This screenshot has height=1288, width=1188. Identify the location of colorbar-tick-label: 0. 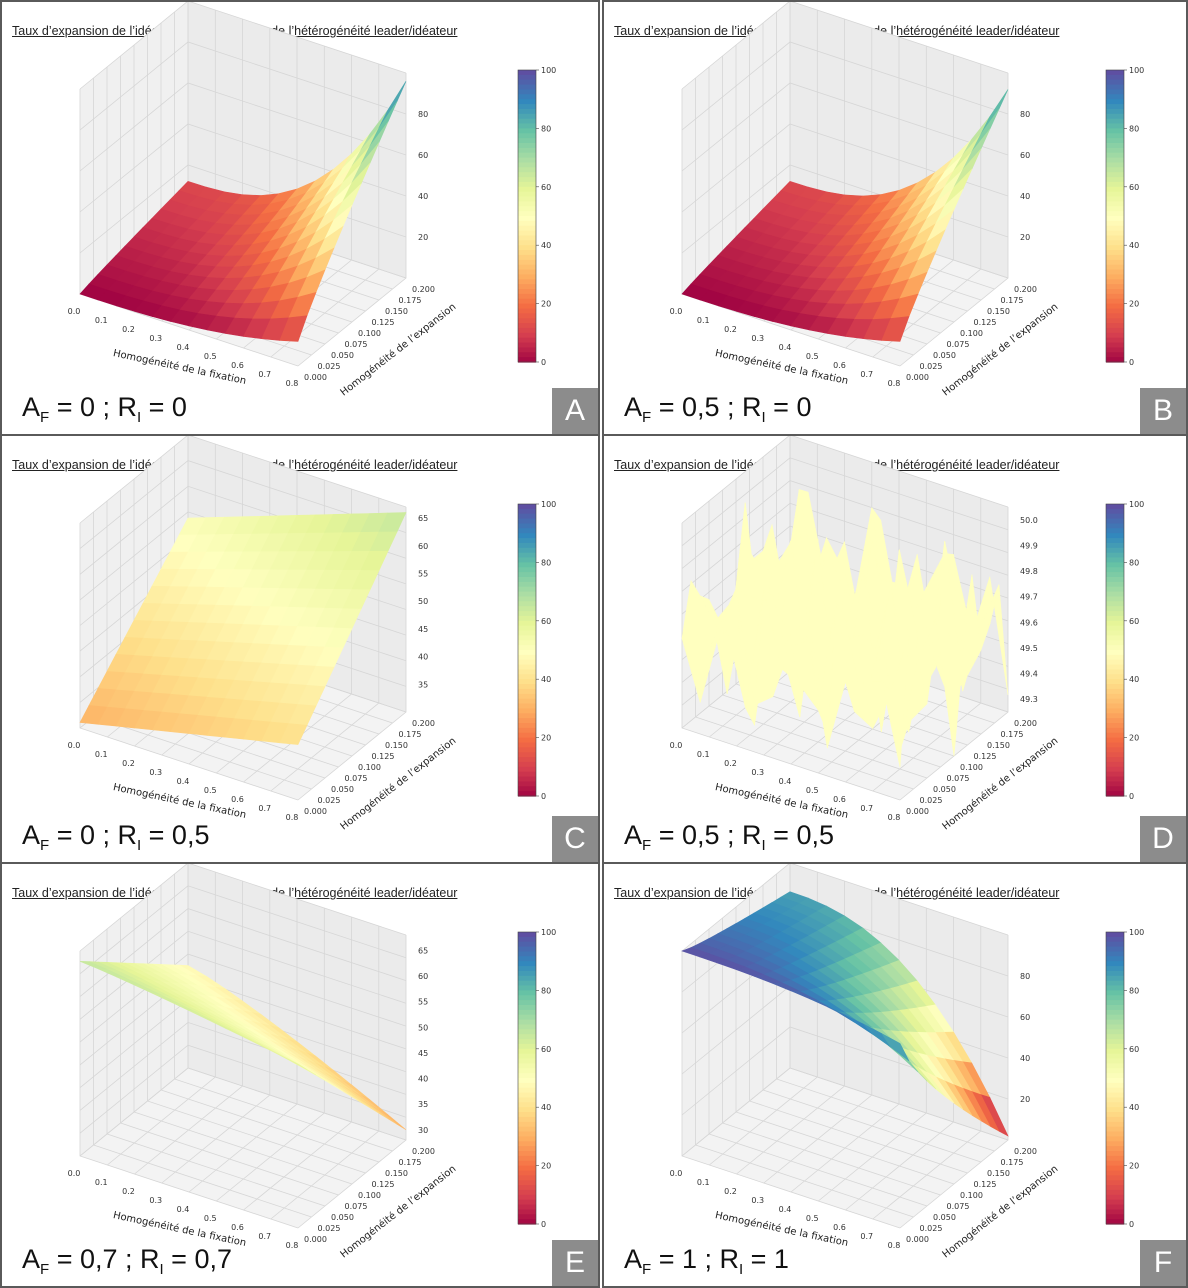
(1131, 362).